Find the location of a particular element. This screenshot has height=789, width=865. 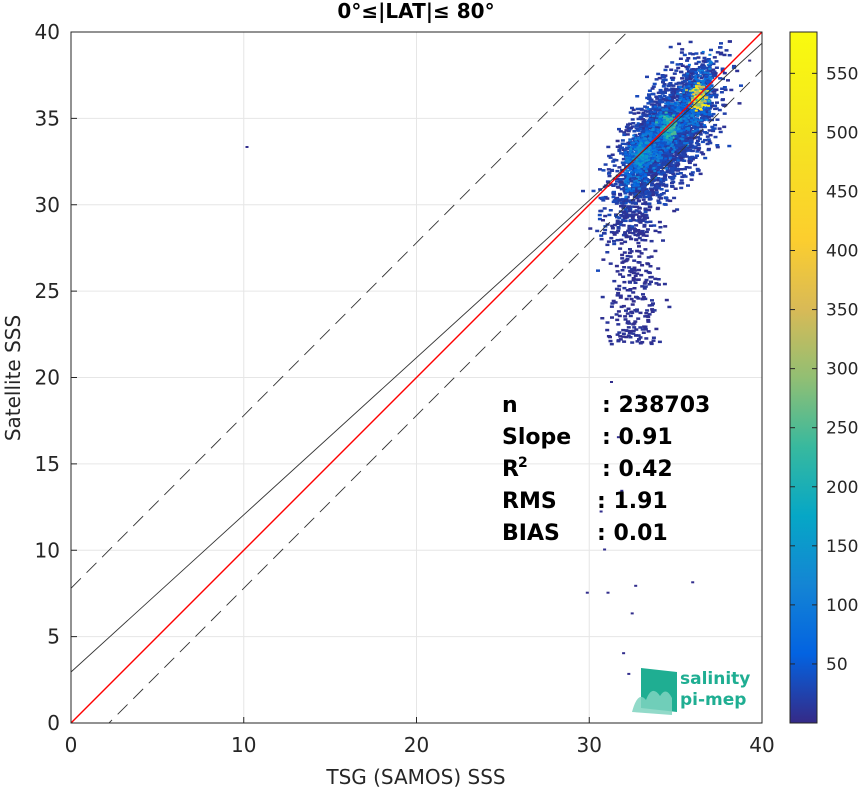

x-tick-label: 10 is located at coordinates (243, 745).